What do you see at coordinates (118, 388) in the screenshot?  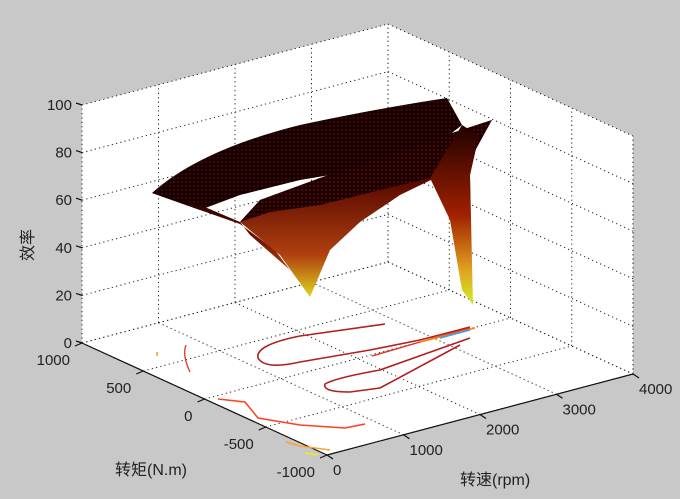 I see `y-tick-label: 500` at bounding box center [118, 388].